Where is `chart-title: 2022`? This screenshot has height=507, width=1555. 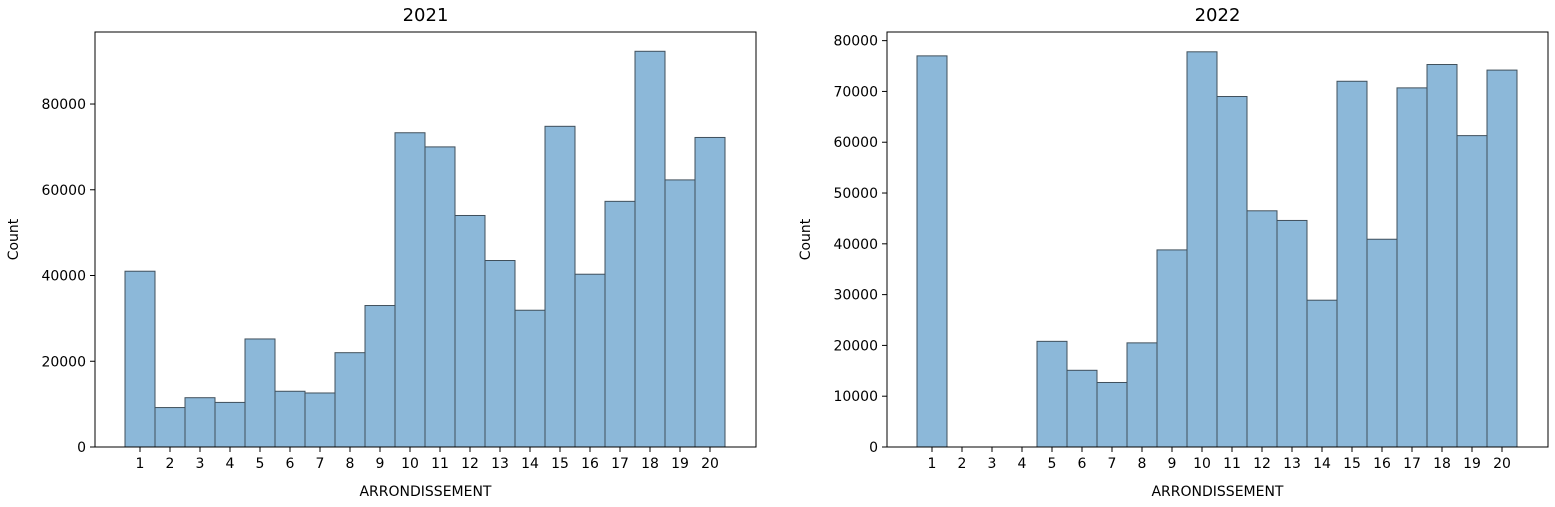 chart-title: 2022 is located at coordinates (1218, 15).